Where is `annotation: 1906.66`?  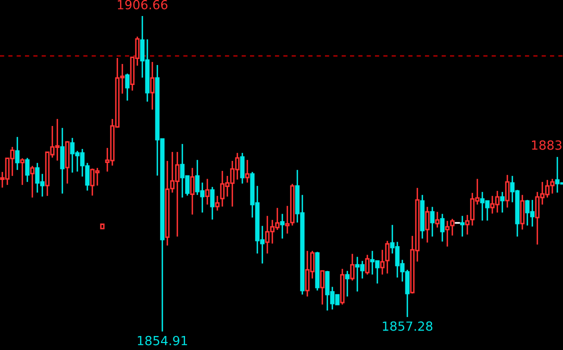
annotation: 1906.66 is located at coordinates (143, 5).